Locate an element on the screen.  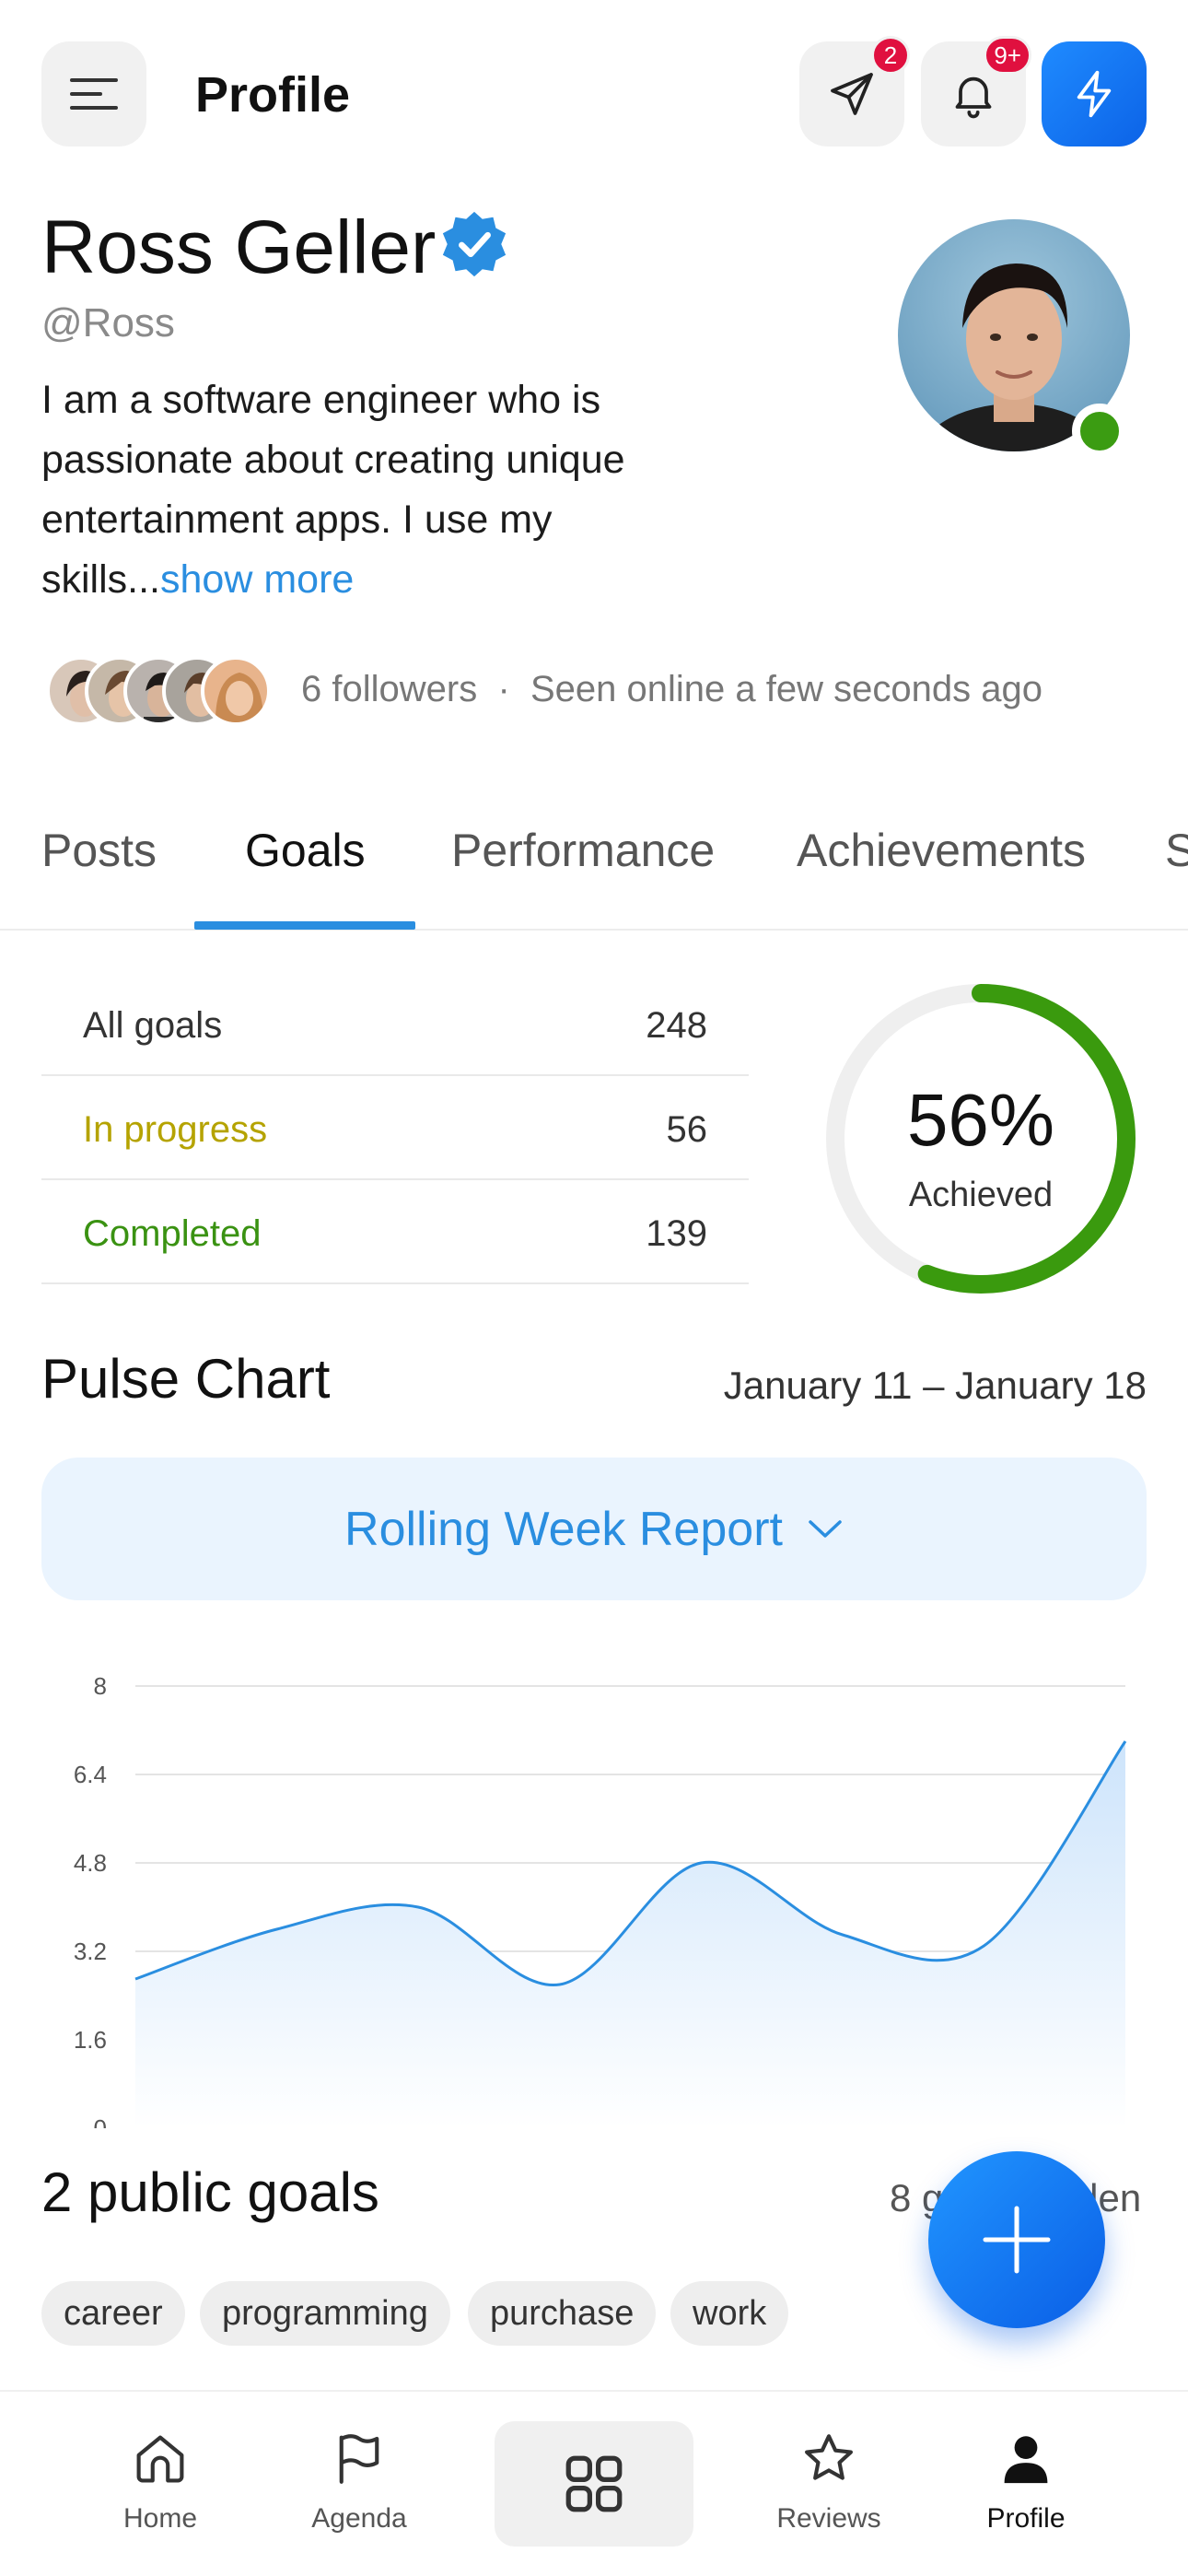
send-icon is located at coordinates (852, 94).